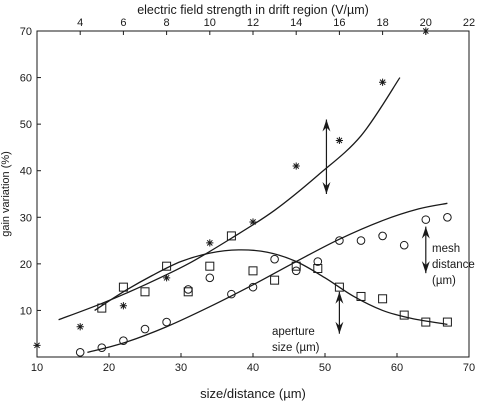  What do you see at coordinates (444, 281) in the screenshot?
I see `mesh-note-line3: (µm)` at bounding box center [444, 281].